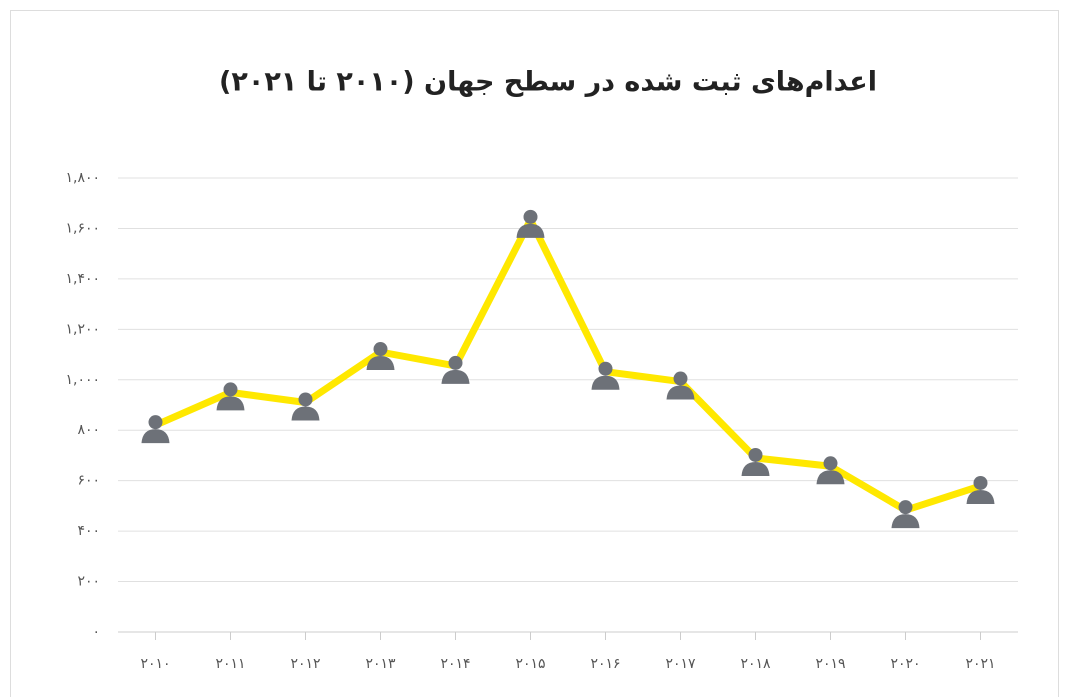 The image size is (1066, 697). What do you see at coordinates (82, 279) in the screenshot?
I see `y-tick-label: ۱,۴۰۰` at bounding box center [82, 279].